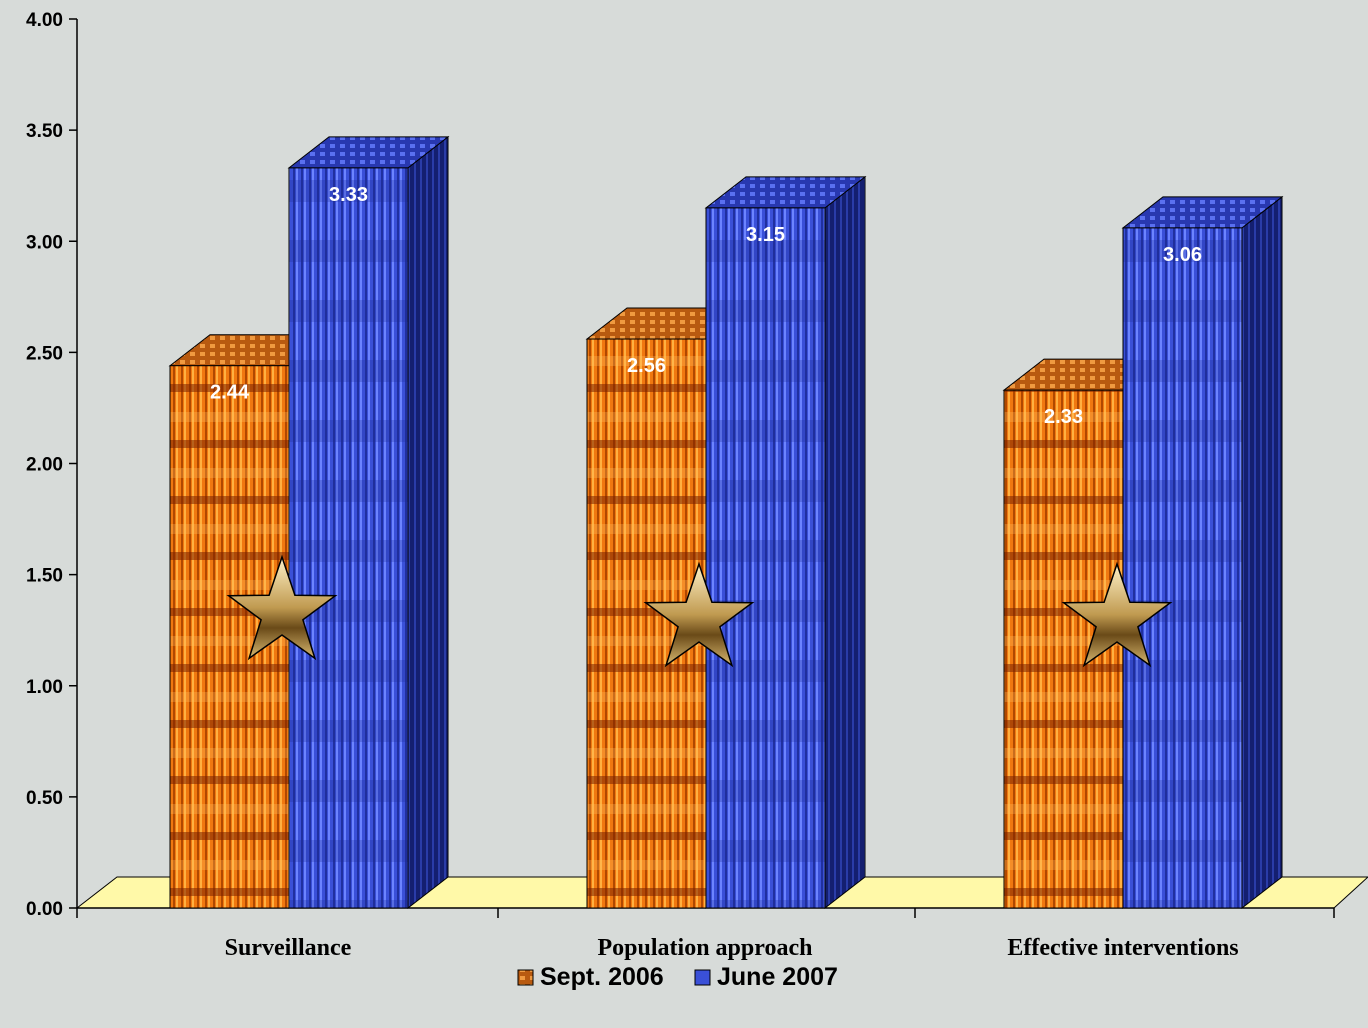 Image resolution: width=1368 pixels, height=1028 pixels. Describe the element at coordinates (288, 948) in the screenshot. I see `x-category-label: Surveillance` at that location.